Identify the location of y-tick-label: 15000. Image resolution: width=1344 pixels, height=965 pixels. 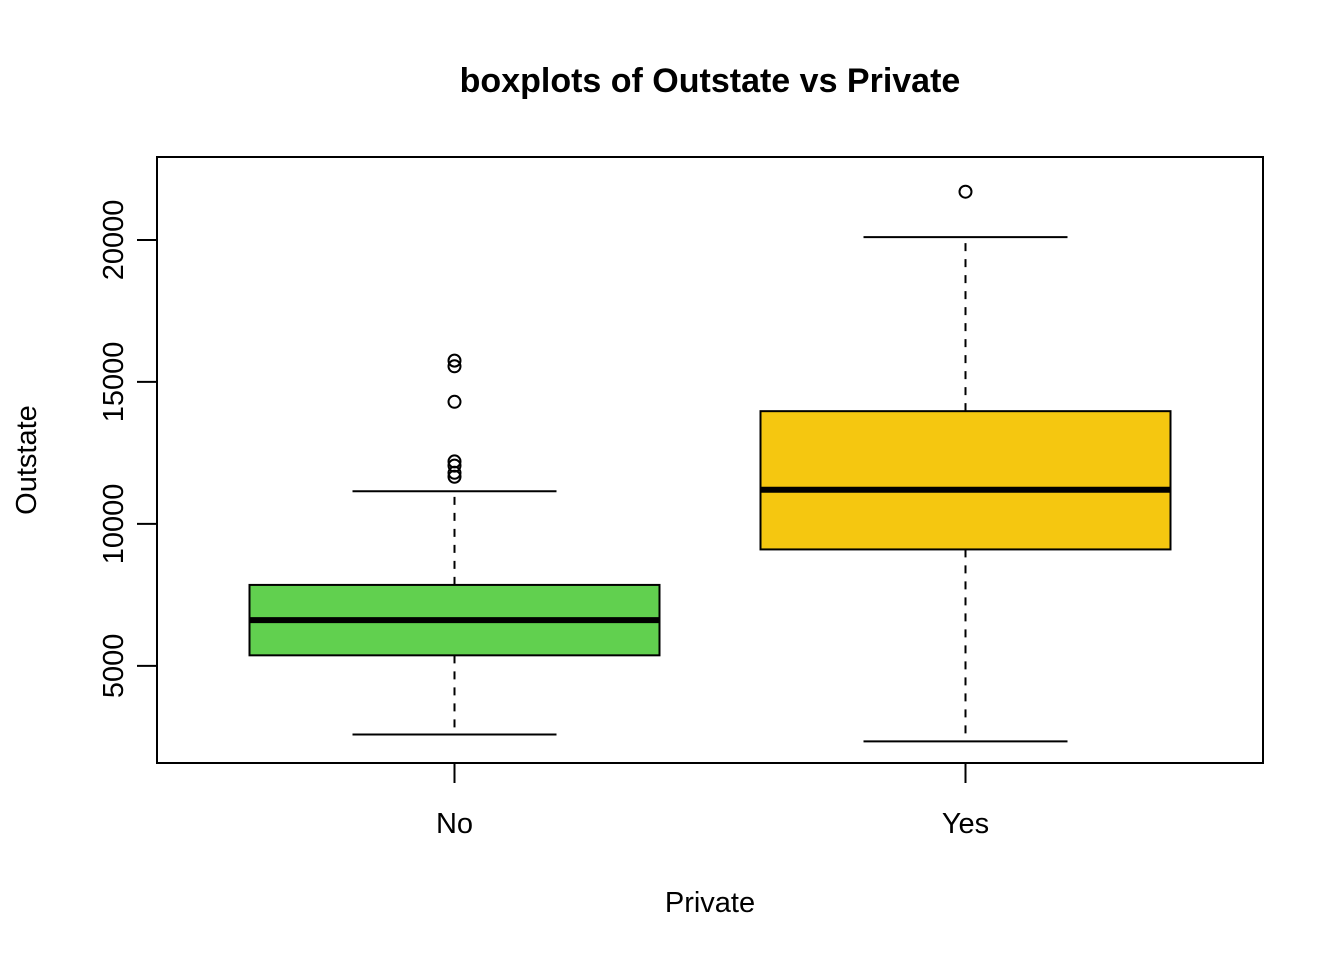
(114, 382).